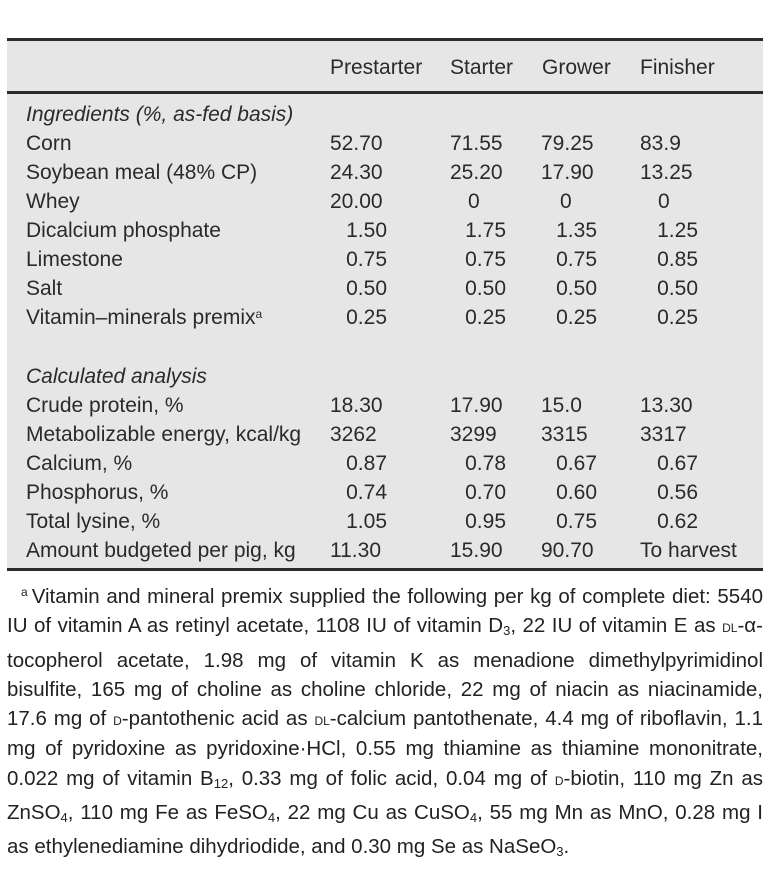 The width and height of the screenshot is (770, 876). What do you see at coordinates (677, 463) in the screenshot?
I see `cell-finisher: 0.67` at bounding box center [677, 463].